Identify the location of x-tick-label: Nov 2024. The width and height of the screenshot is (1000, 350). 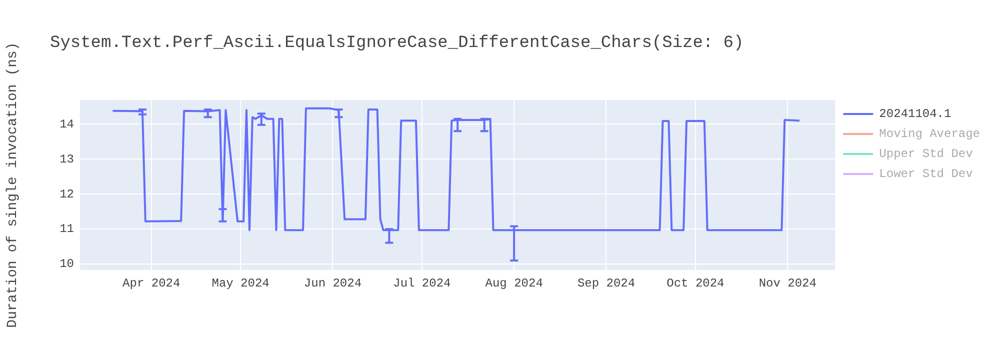
(787, 283).